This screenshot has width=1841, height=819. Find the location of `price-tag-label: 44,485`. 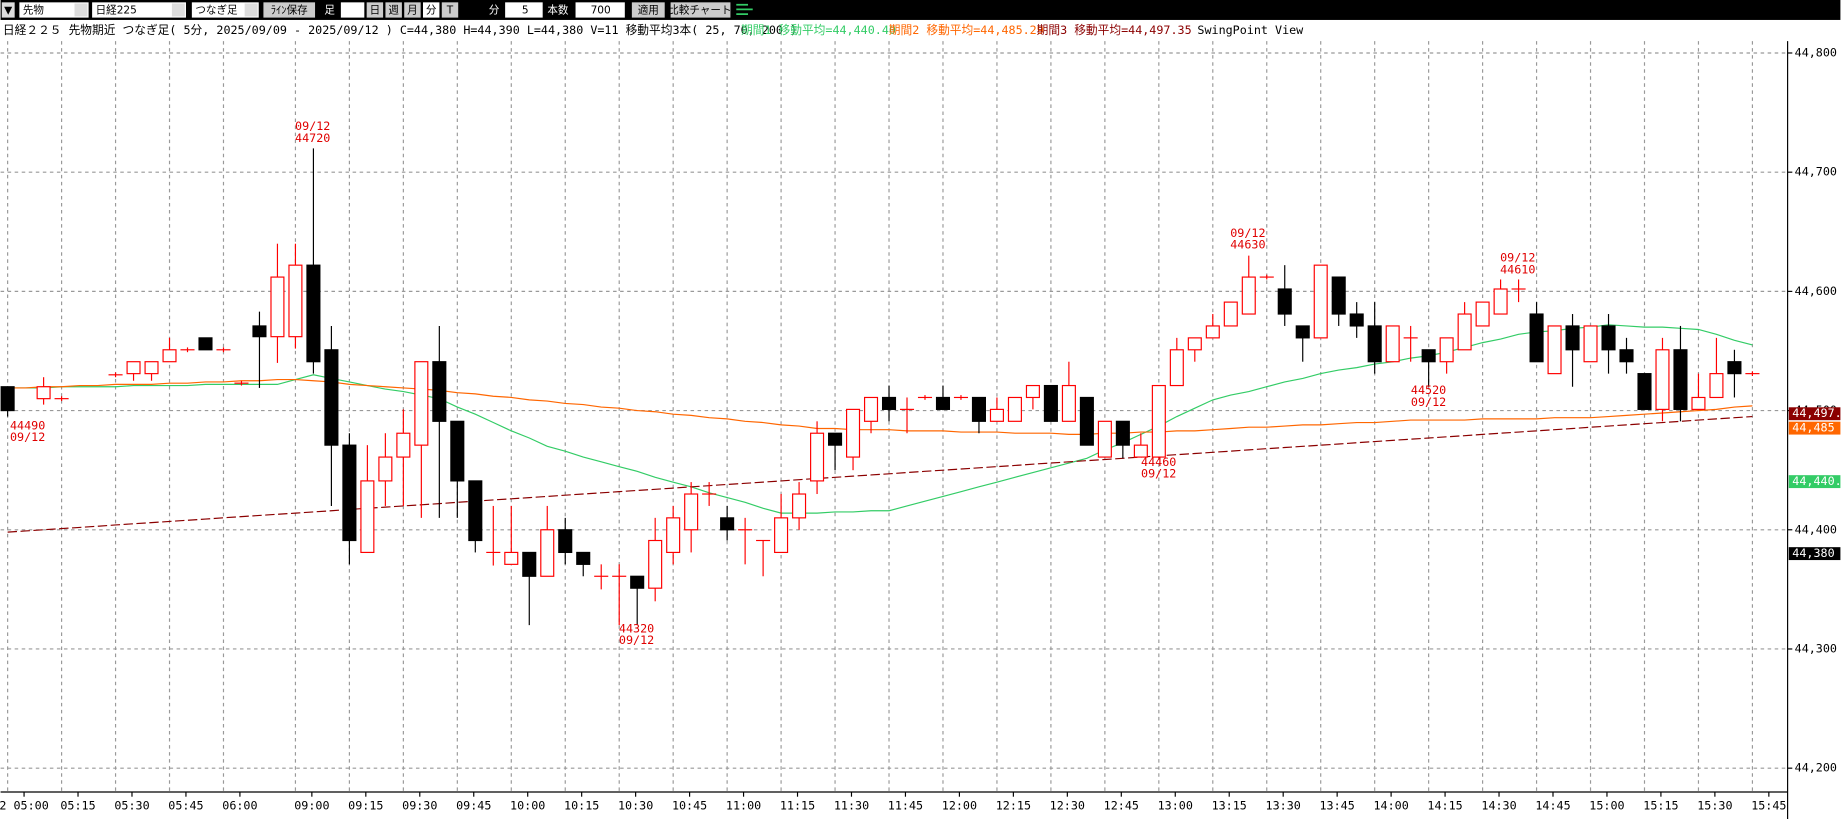

price-tag-label: 44,485 is located at coordinates (1813, 428).